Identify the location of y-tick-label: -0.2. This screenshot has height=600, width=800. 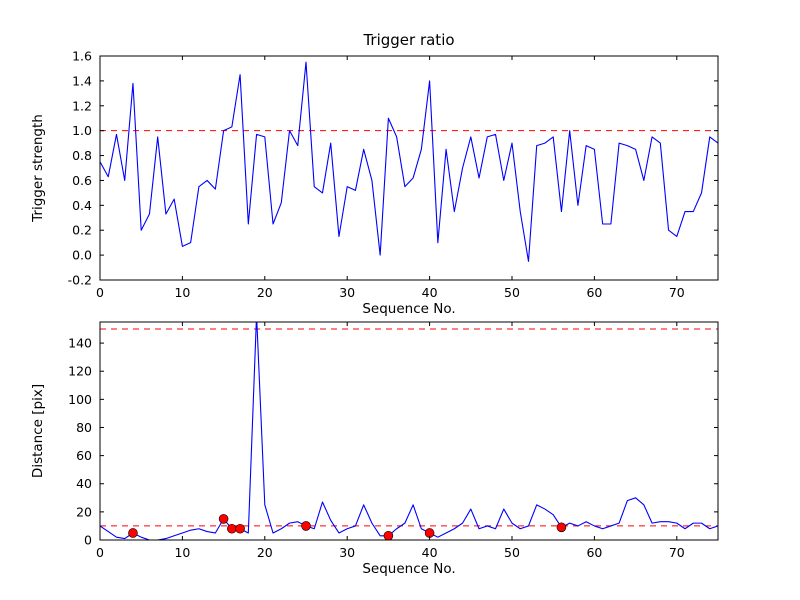
(80, 280).